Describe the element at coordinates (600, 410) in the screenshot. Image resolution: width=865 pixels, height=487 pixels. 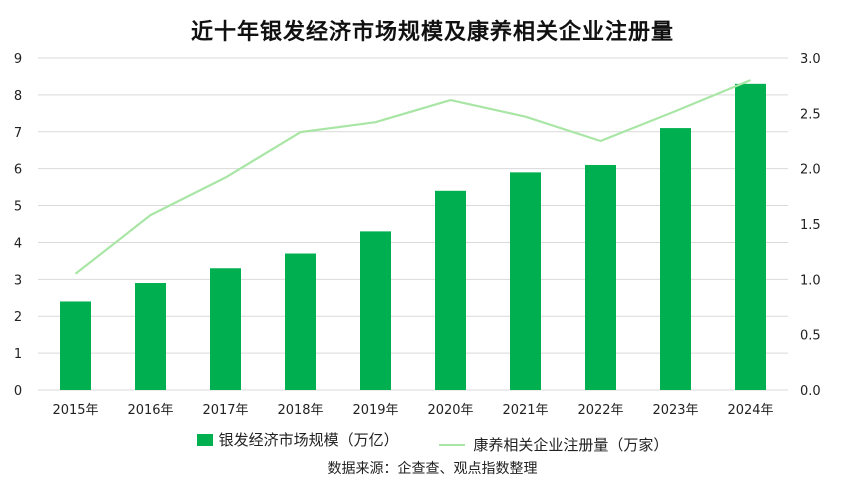
I see `x-tick-label: 2022年` at that location.